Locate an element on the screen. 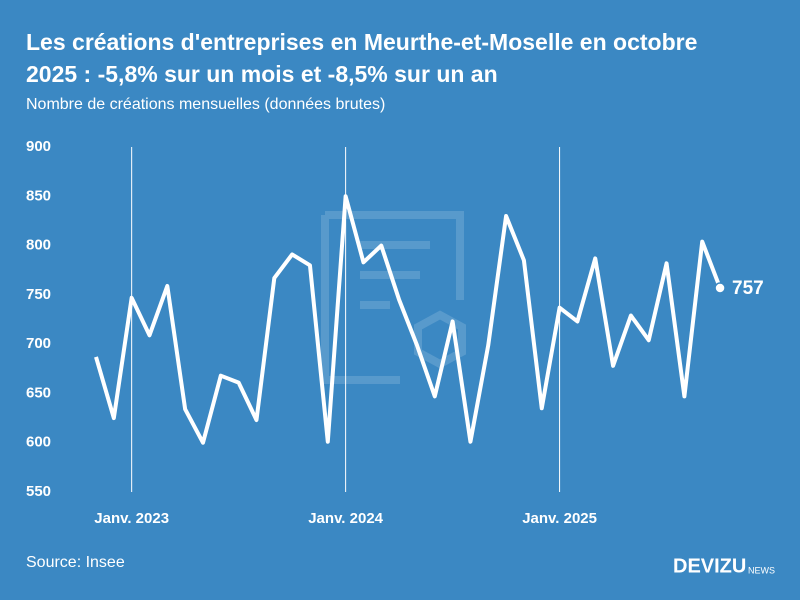 This screenshot has height=600, width=800. x-tick-label: Janv. 2024 is located at coordinates (345, 518).